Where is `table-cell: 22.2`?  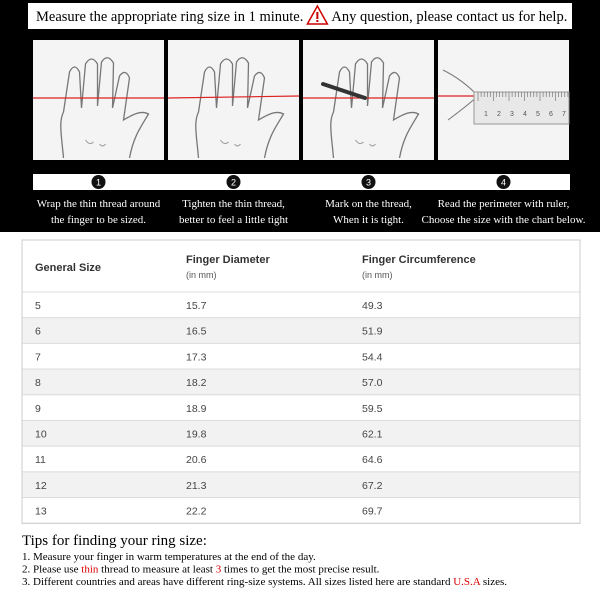 table-cell: 22.2 is located at coordinates (196, 512).